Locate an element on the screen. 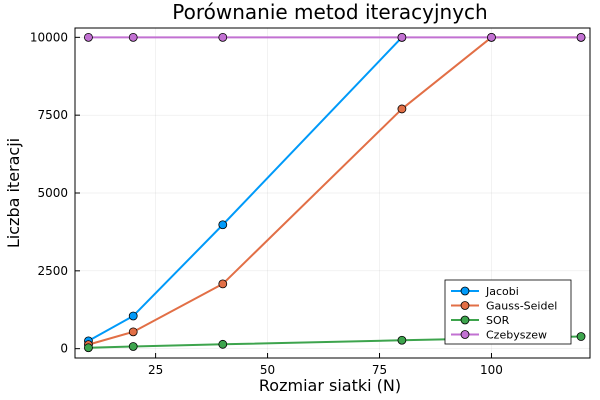  y-tick-label: 7500 is located at coordinates (52, 115).